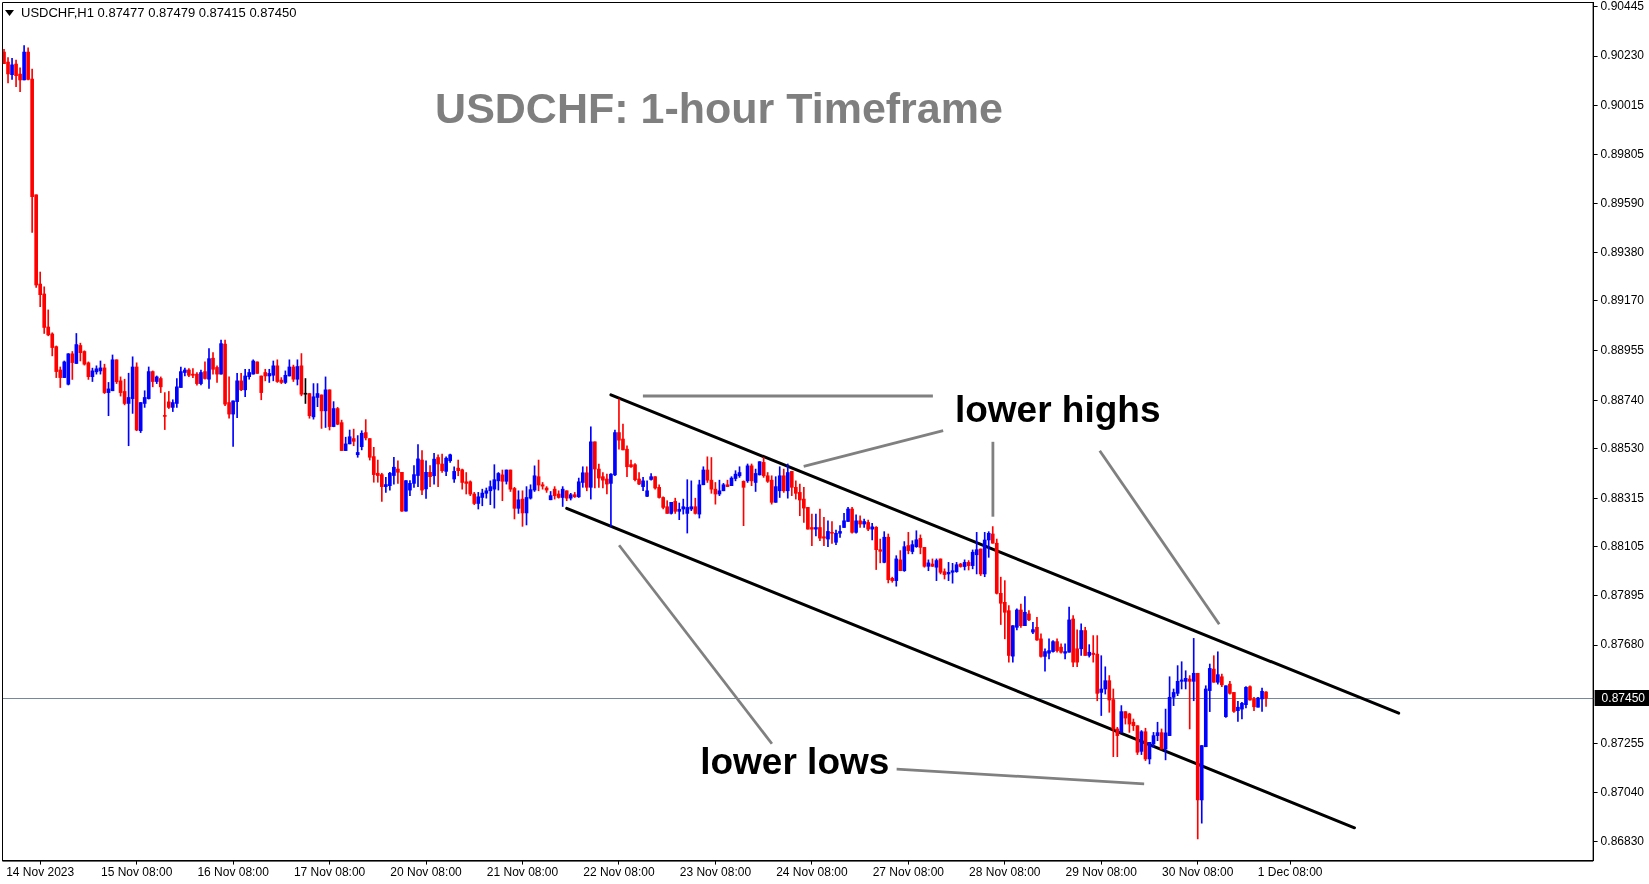 The height and width of the screenshot is (884, 1649). What do you see at coordinates (1622, 300) in the screenshot?
I see `y-tick-label: 0.89170` at bounding box center [1622, 300].